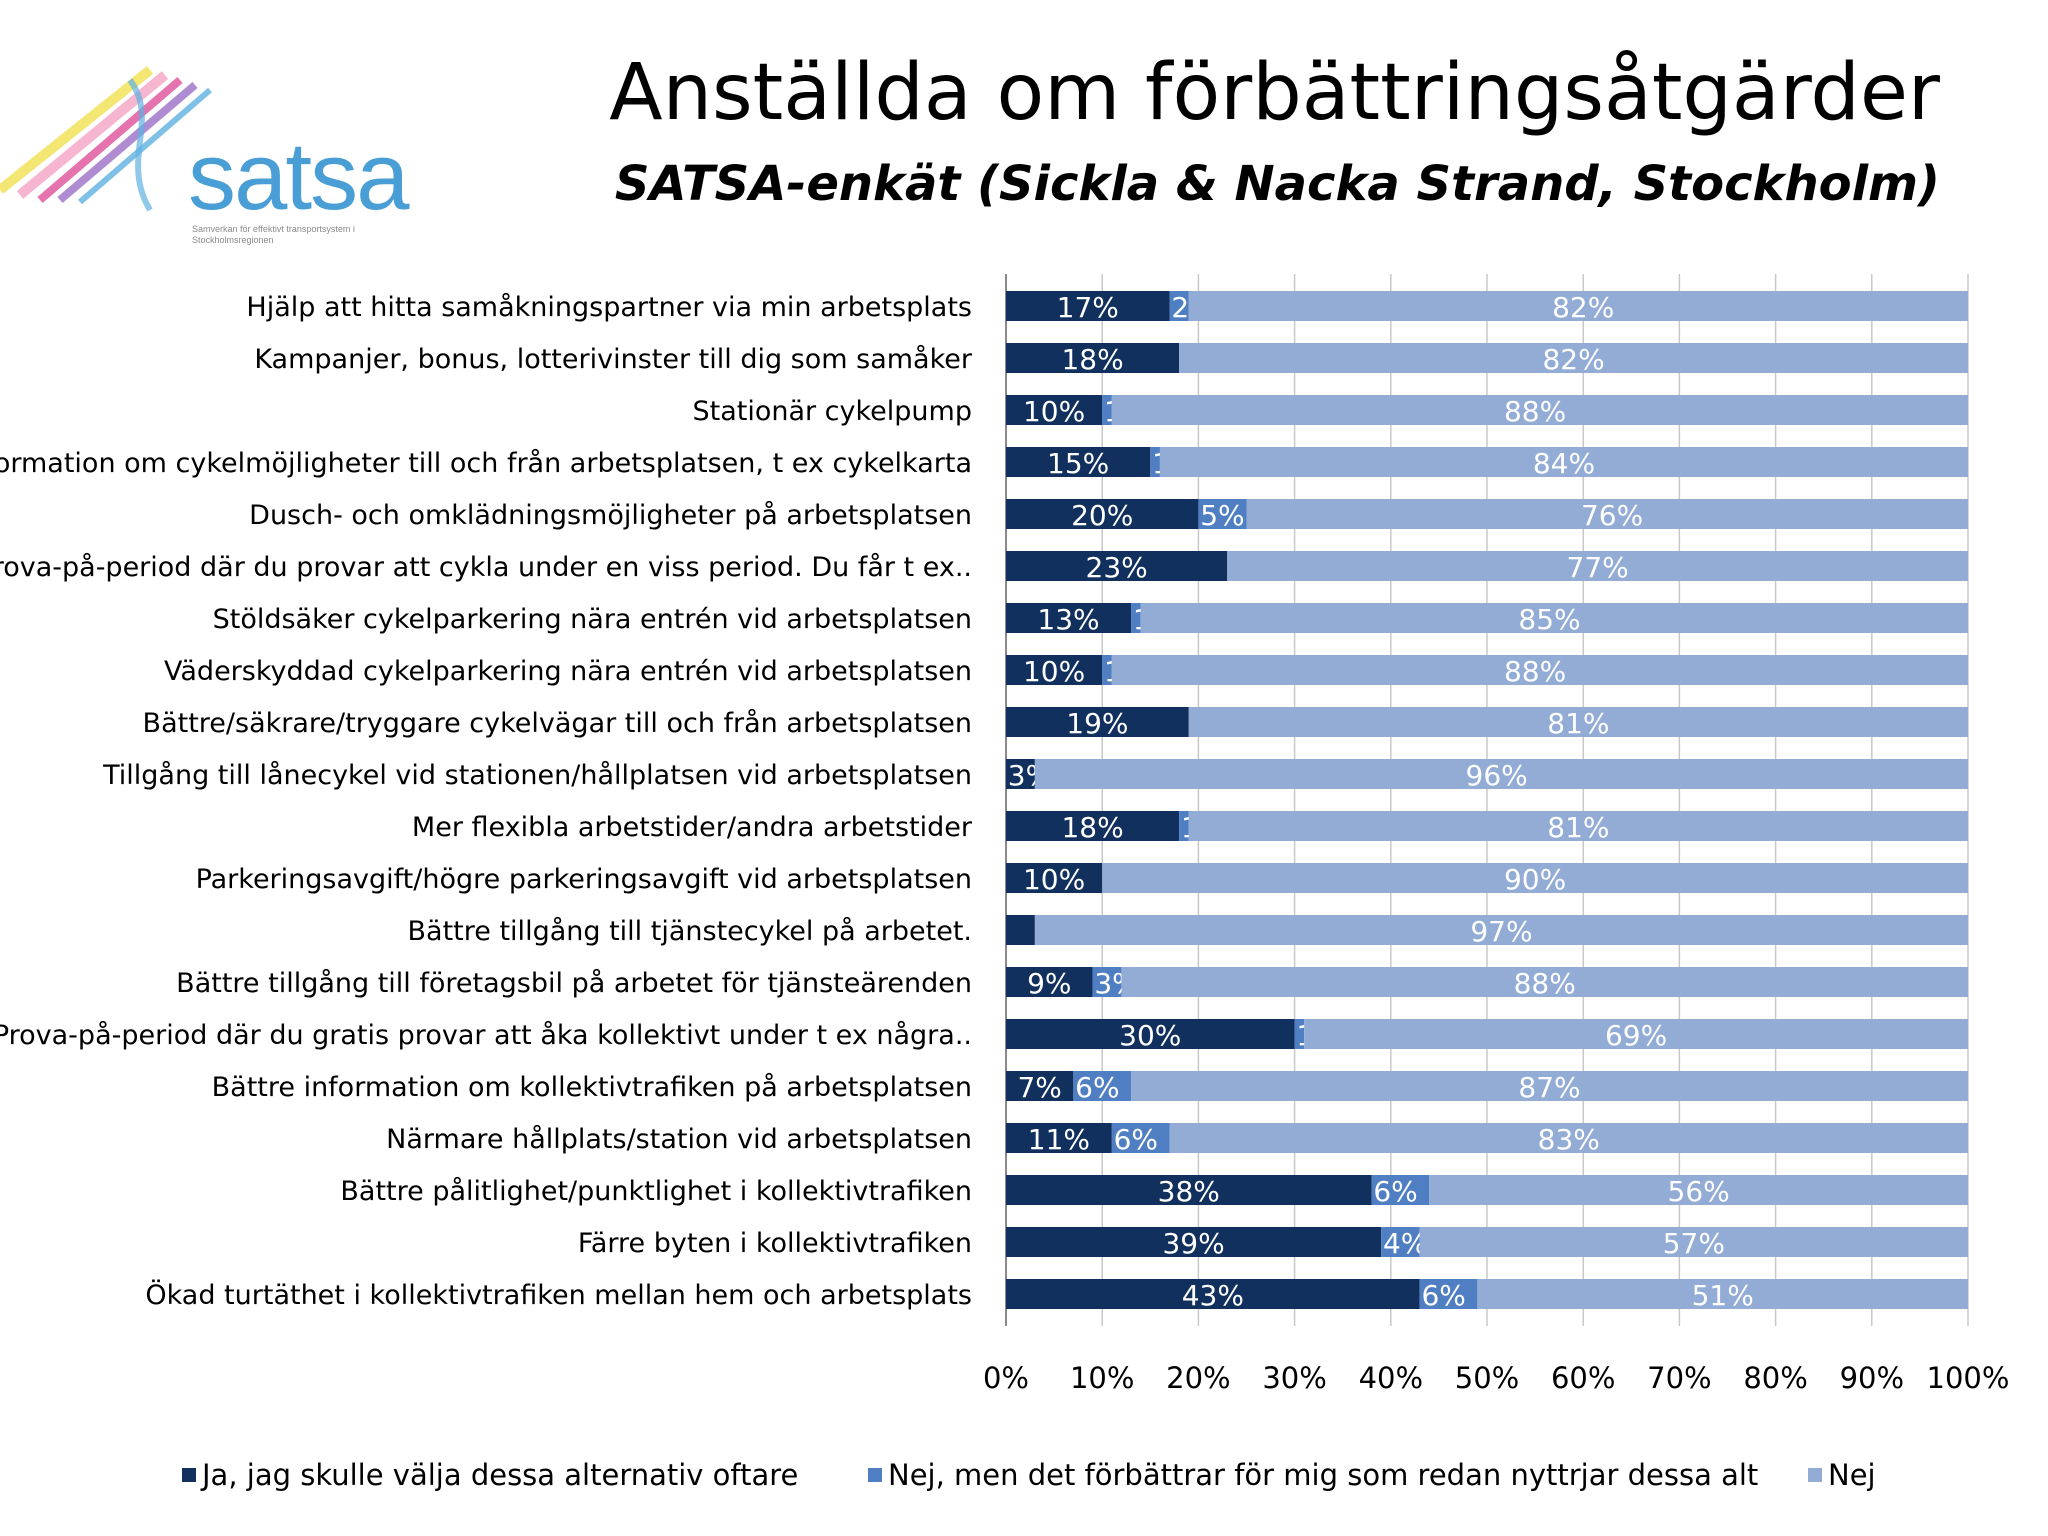  I want to click on data-label: 38%, so click(1189, 1191).